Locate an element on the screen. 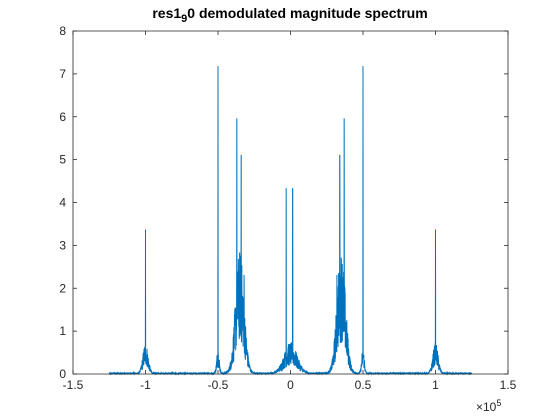 This screenshot has width=560, height=420. title-suffix: 0 demodulated magnitude spectrum is located at coordinates (307, 13).